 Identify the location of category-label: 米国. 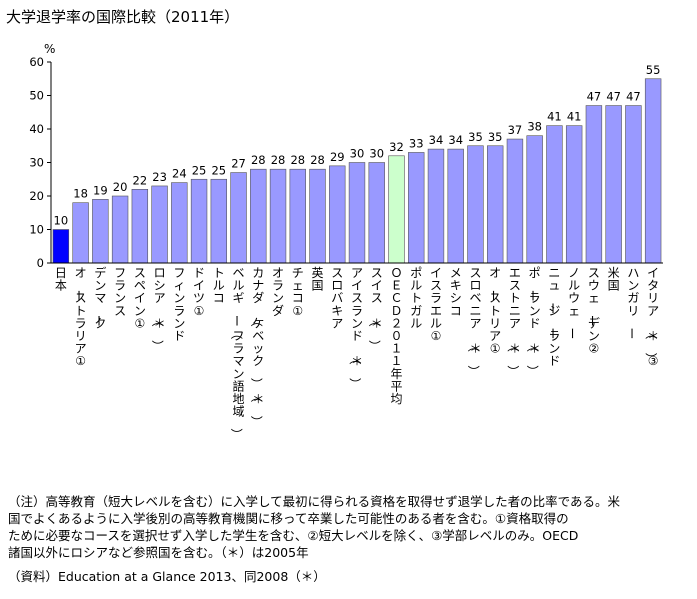
(614, 279).